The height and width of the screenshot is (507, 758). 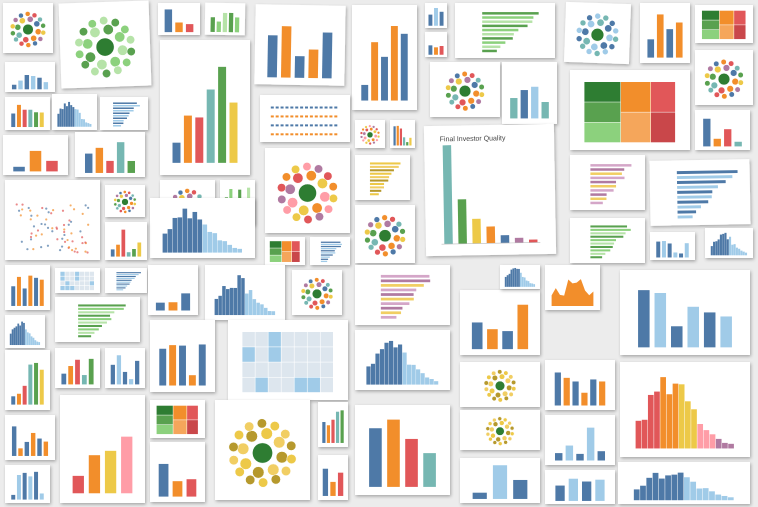 What do you see at coordinates (602, 112) in the screenshot?
I see `tile` at bounding box center [602, 112].